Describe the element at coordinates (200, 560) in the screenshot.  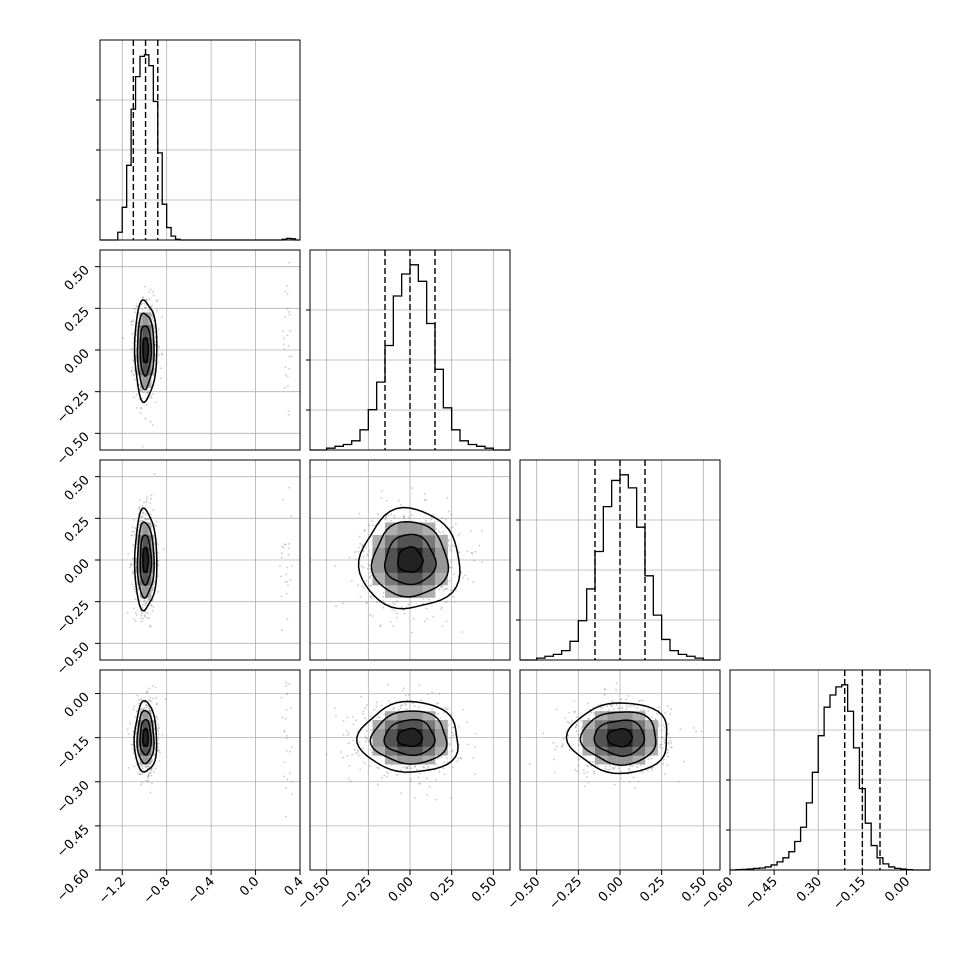
I see `panel-content` at that location.